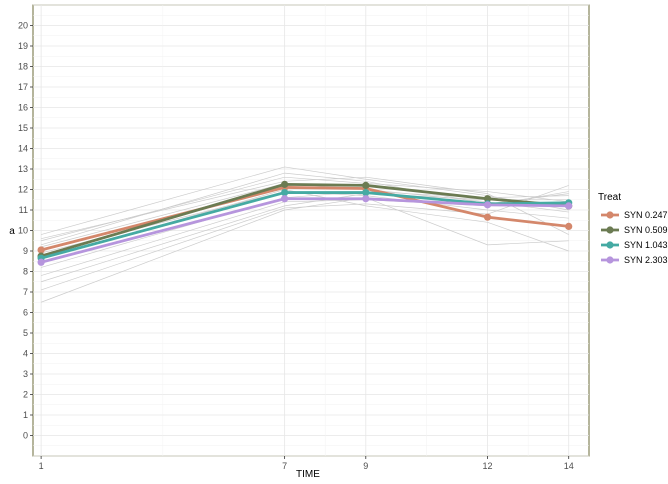 The image size is (668, 484). Describe the element at coordinates (23, 46) in the screenshot. I see `y-tick-label: 19` at that location.